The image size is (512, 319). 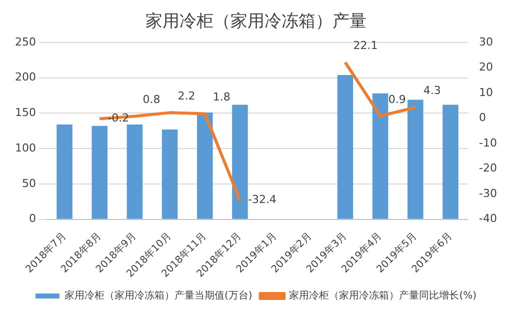 I want to click on y2-tick-label: 0, so click(x=482, y=117).